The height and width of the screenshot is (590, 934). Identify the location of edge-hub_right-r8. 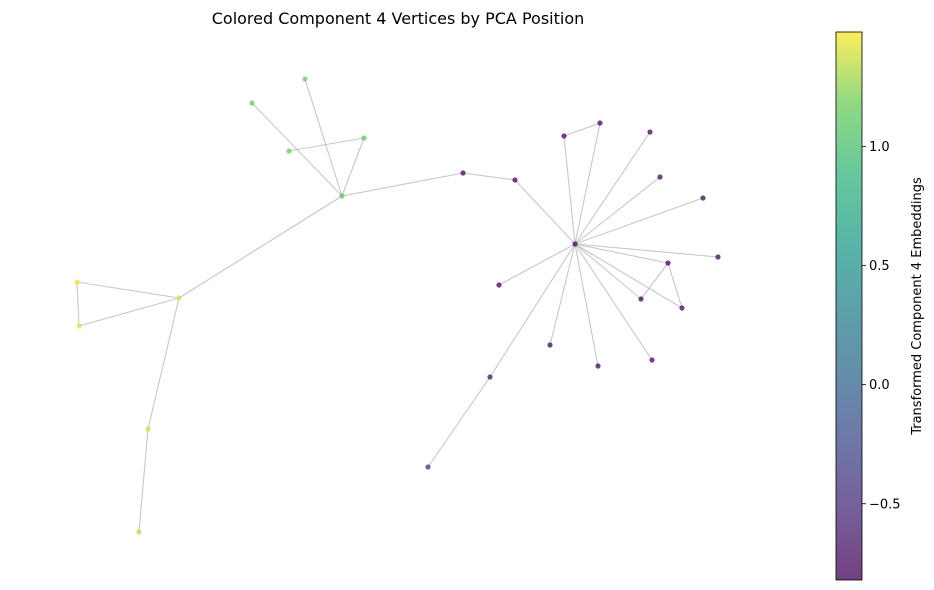
(628, 276).